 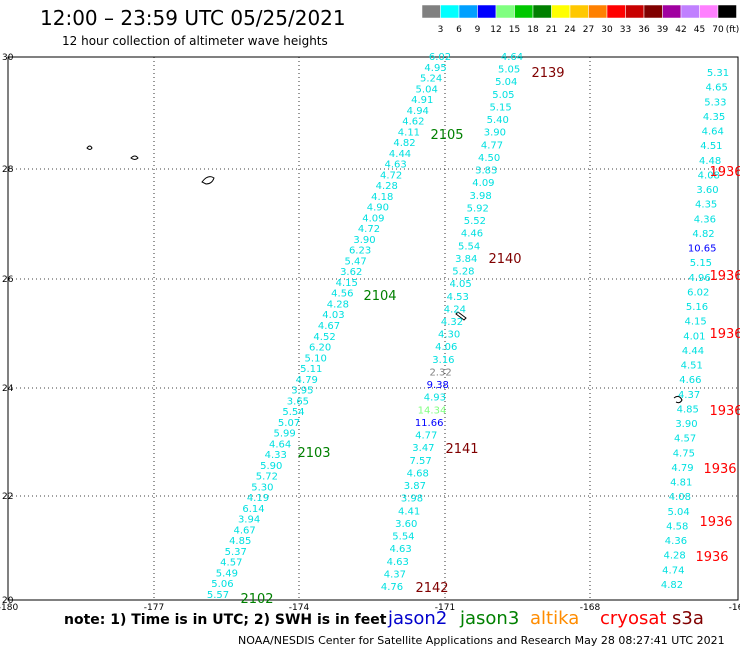 What do you see at coordinates (422, 100) in the screenshot?
I see `wave-height-value: 4.91` at bounding box center [422, 100].